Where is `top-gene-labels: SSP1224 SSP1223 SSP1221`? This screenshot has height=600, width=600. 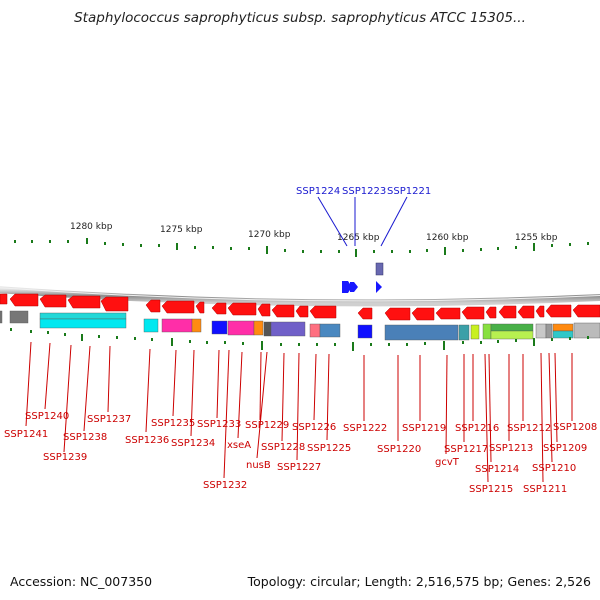
top-gene-labels: SSP1224 SSP1223 SSP1221 is located at coordinates (363, 191).